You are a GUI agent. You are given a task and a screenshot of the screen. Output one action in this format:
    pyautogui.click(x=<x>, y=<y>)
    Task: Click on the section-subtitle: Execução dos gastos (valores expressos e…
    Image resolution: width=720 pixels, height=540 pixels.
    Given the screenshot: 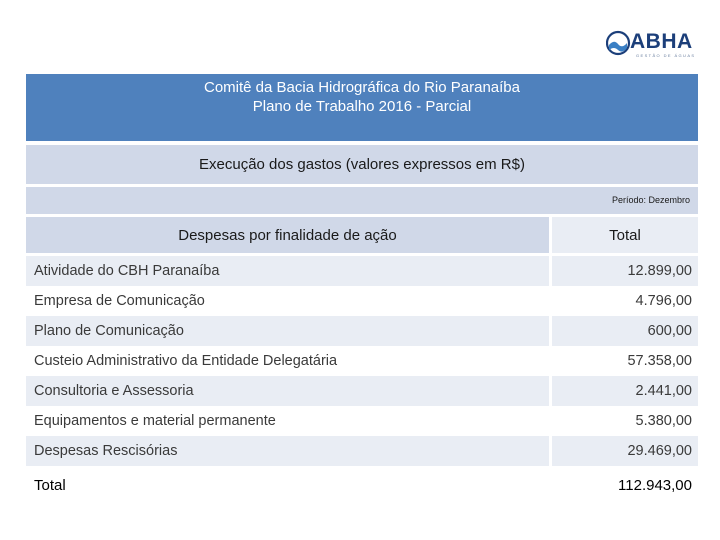 What is the action you would take?
    pyautogui.click(x=362, y=164)
    